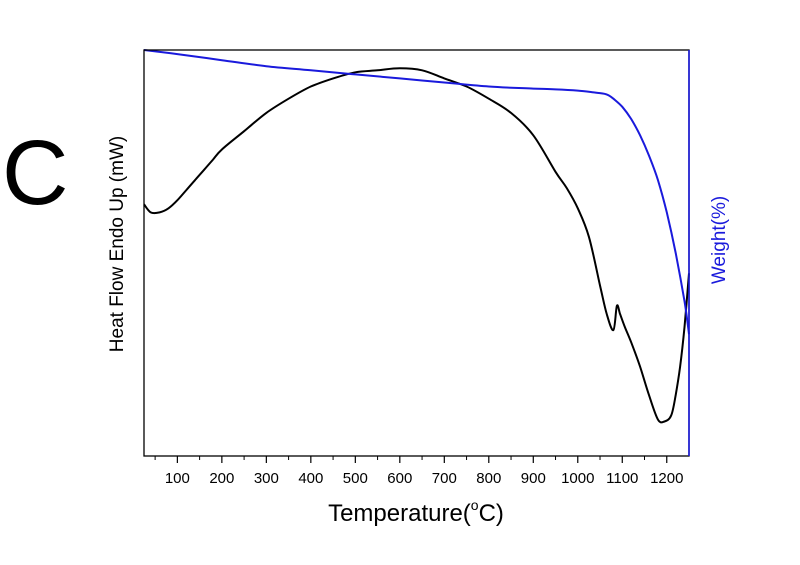  Describe the element at coordinates (399, 478) in the screenshot. I see `x-tick-label: 600` at that location.